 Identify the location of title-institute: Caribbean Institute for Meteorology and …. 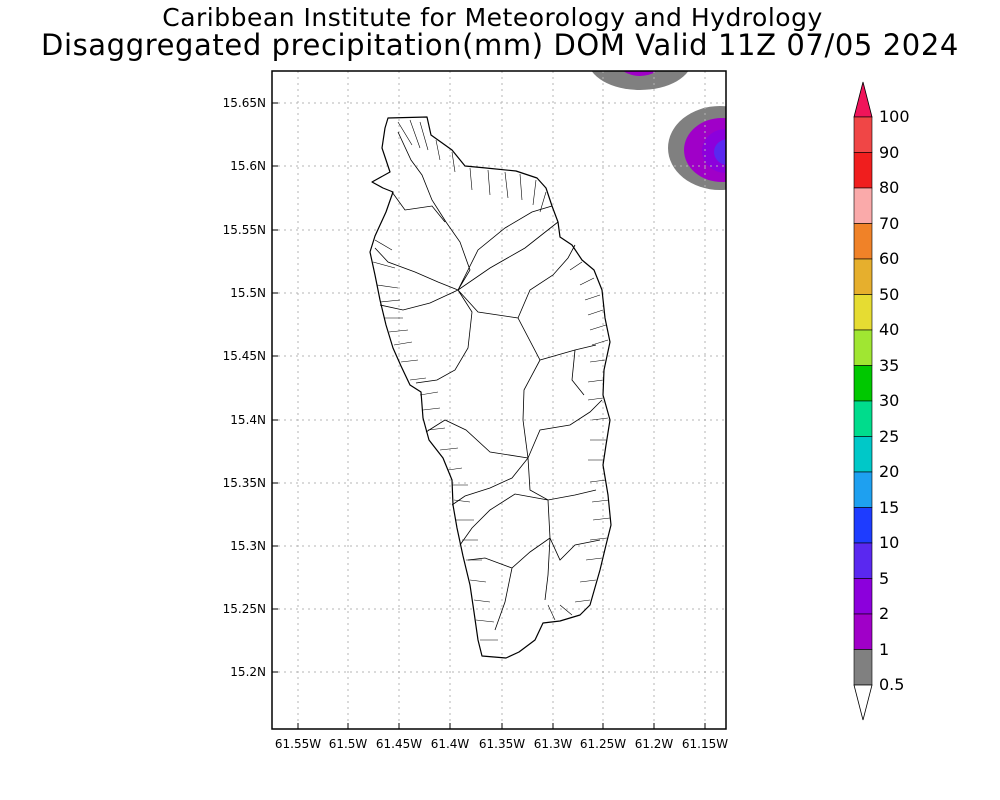
(492, 17).